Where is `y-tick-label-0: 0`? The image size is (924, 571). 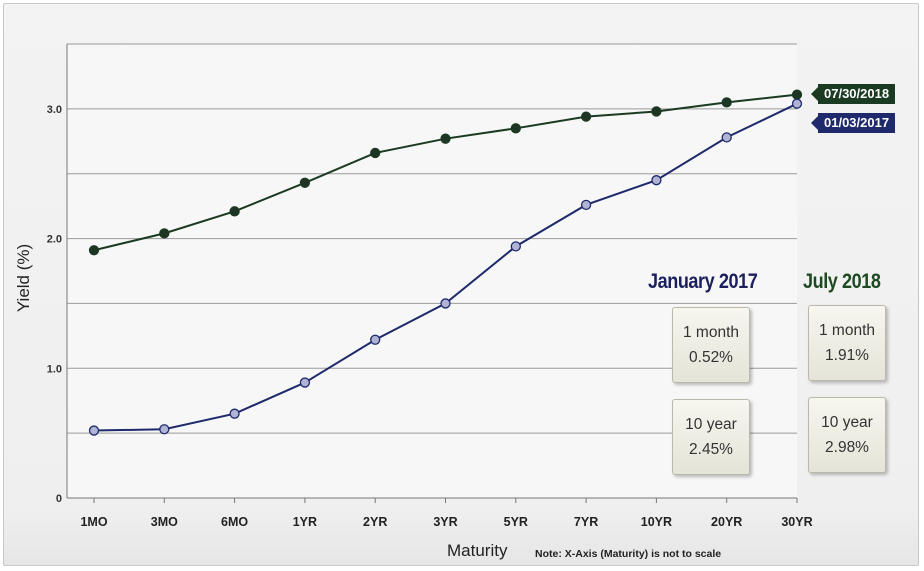
y-tick-label-0: 0 is located at coordinates (59, 499).